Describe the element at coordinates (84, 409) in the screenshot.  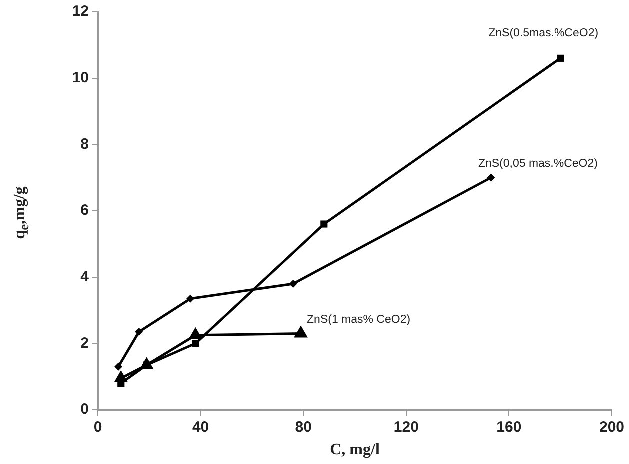
I see `y-tick-label: 0` at that location.